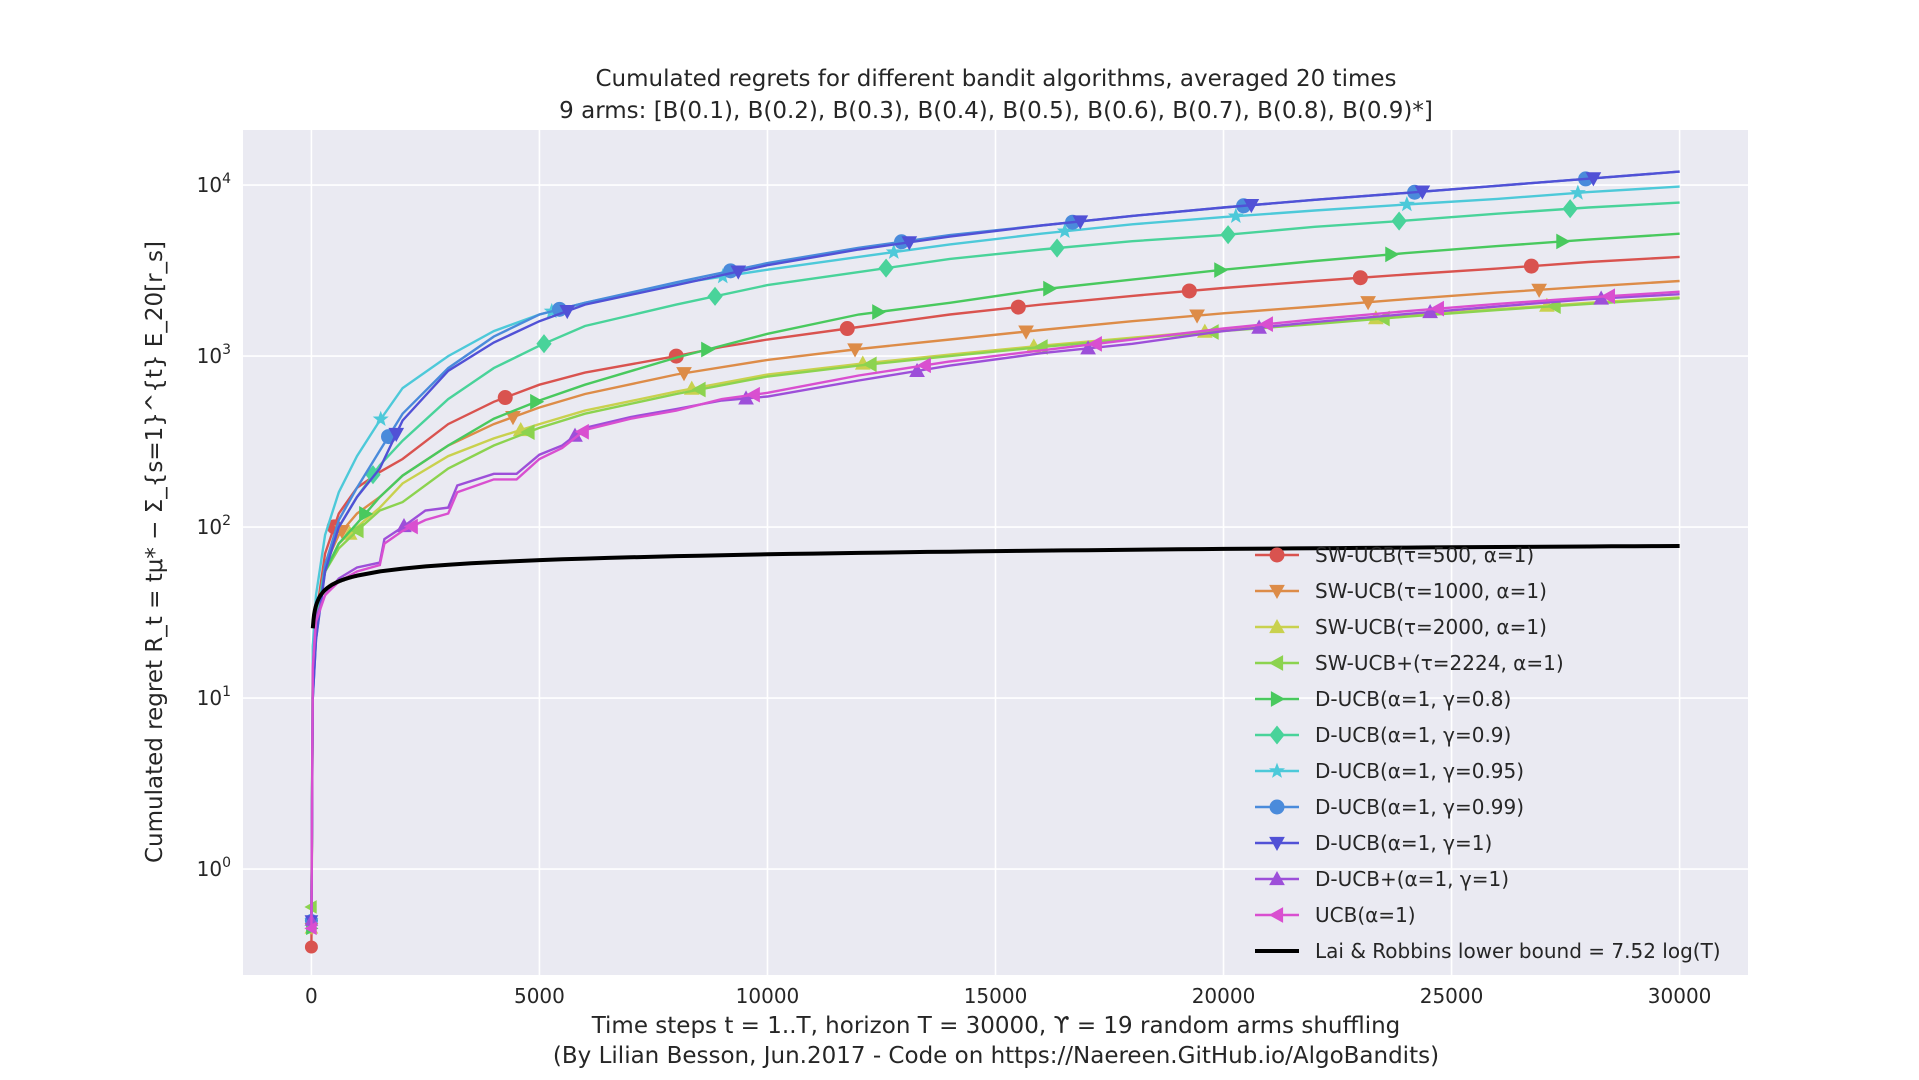 The image size is (1919, 1080). I want to click on legend-item: D-UCB(α=1, γ=1), so click(1373, 843).